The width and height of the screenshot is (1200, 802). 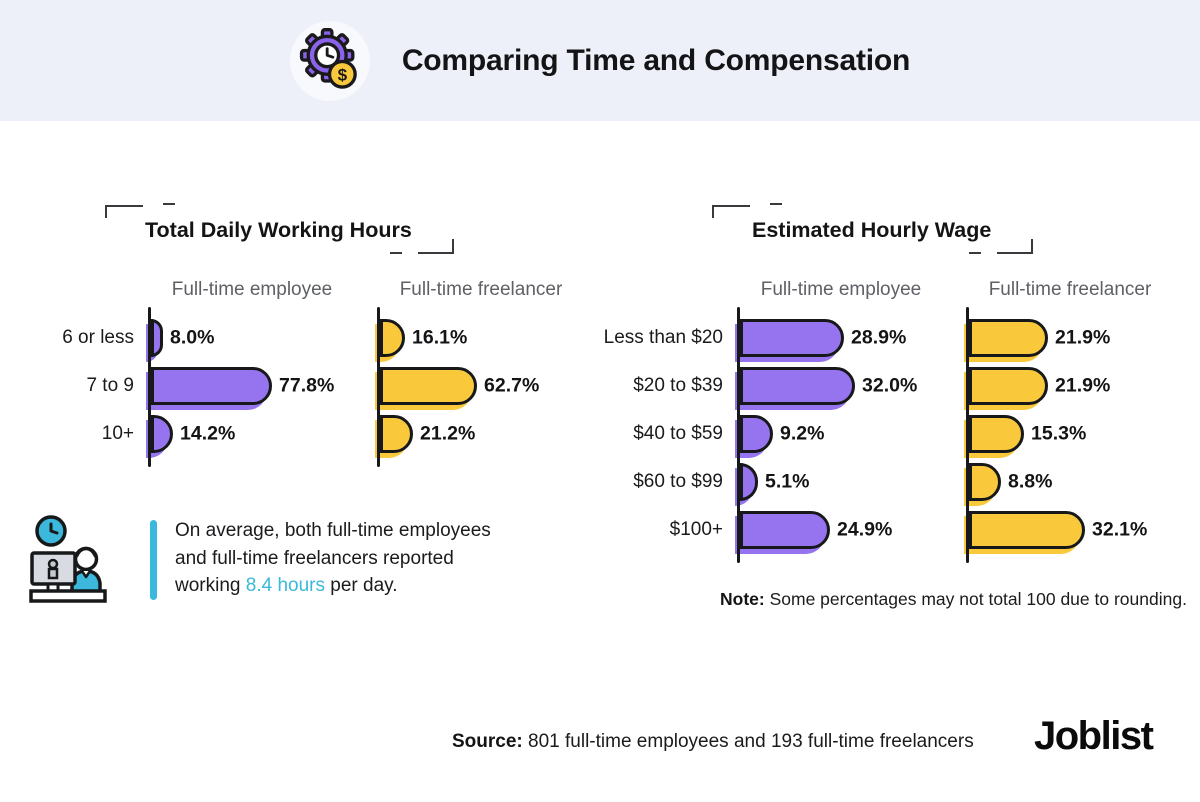 What do you see at coordinates (487, 741) in the screenshot?
I see `source-label: Source:` at bounding box center [487, 741].